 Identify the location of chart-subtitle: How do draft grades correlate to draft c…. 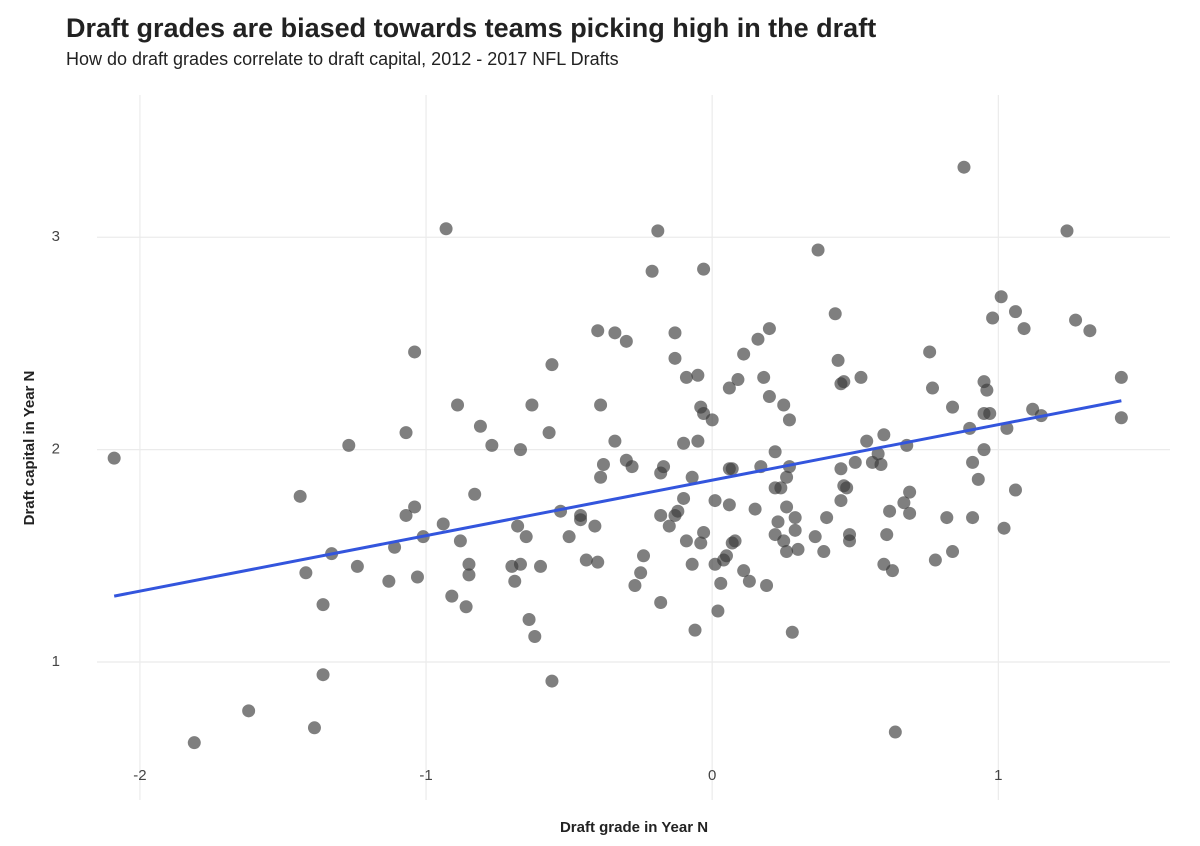
(342, 59).